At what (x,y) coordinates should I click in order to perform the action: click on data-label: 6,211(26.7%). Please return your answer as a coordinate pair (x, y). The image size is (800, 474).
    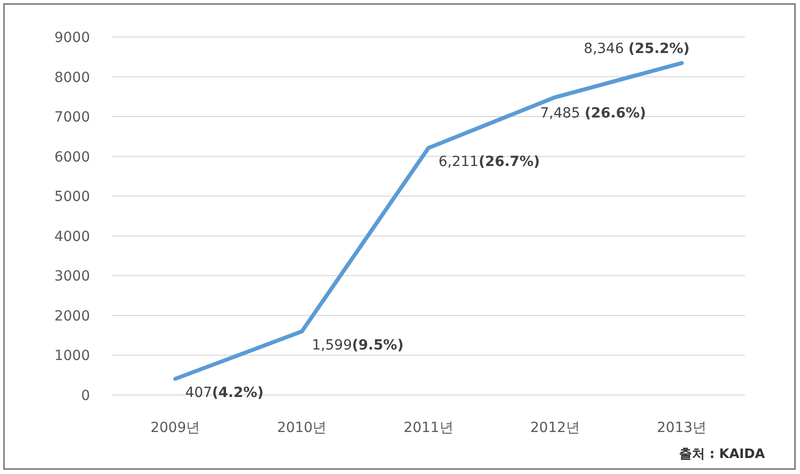
    Looking at the image, I should click on (489, 162).